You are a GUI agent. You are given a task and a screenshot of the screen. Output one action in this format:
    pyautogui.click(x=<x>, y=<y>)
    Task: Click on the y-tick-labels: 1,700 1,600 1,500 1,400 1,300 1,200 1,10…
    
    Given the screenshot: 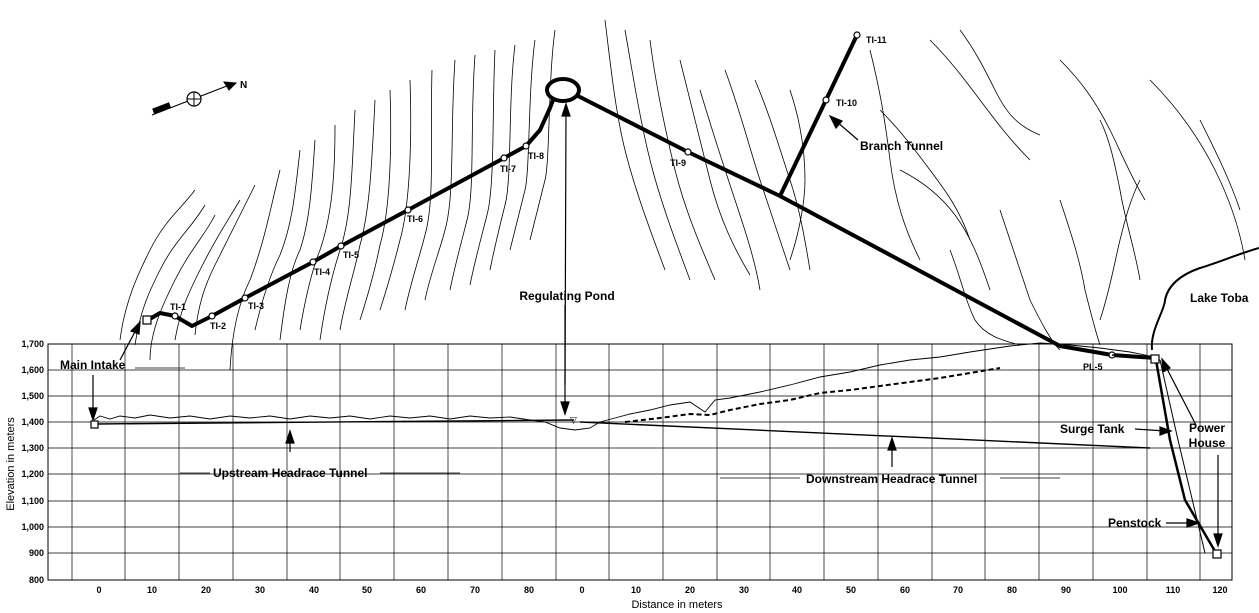 What is the action you would take?
    pyautogui.click(x=32, y=462)
    